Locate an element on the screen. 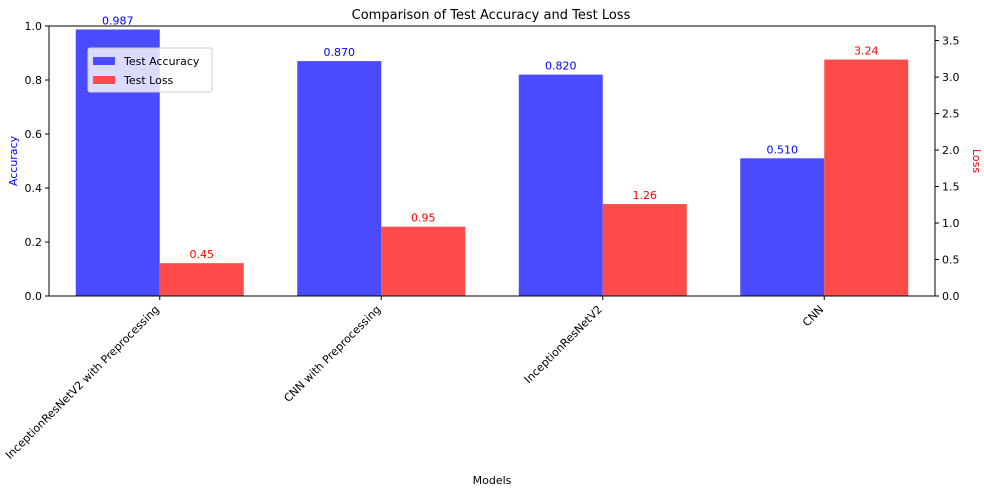  data-label-loss: 3.24 is located at coordinates (866, 51).